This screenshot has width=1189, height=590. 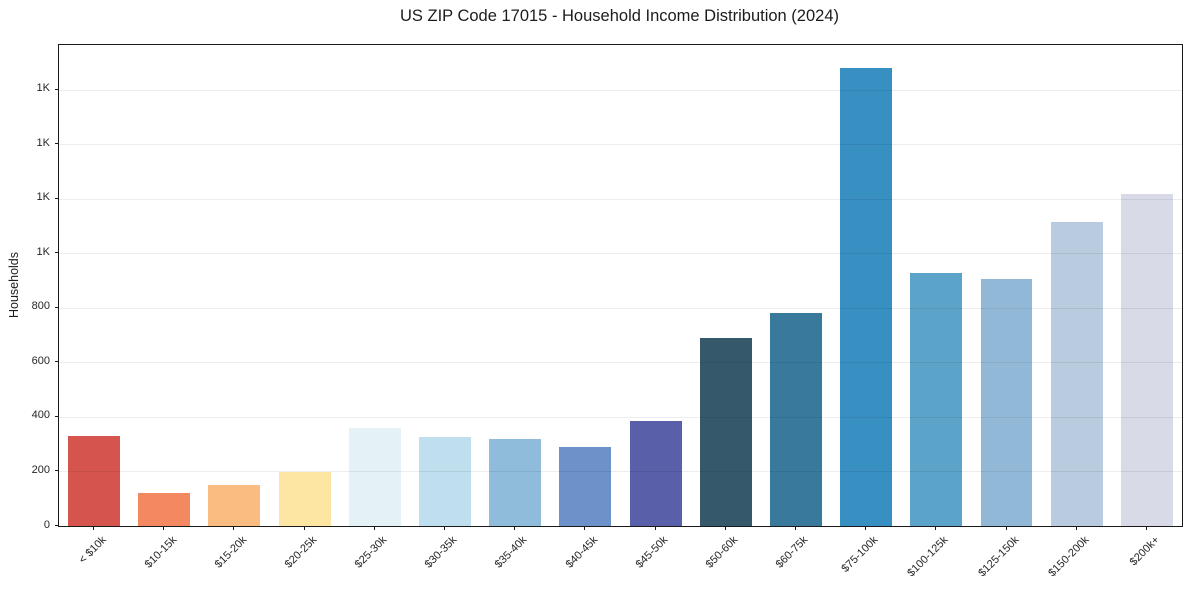 What do you see at coordinates (304, 498) in the screenshot?
I see `bar-$20-25k` at bounding box center [304, 498].